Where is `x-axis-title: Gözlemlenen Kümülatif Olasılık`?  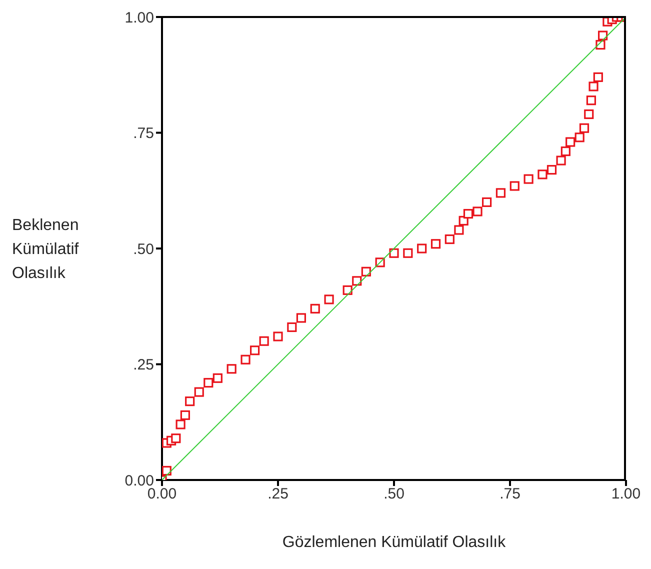 x-axis-title: Gözlemlenen Kümülatif Olasılık is located at coordinates (394, 542).